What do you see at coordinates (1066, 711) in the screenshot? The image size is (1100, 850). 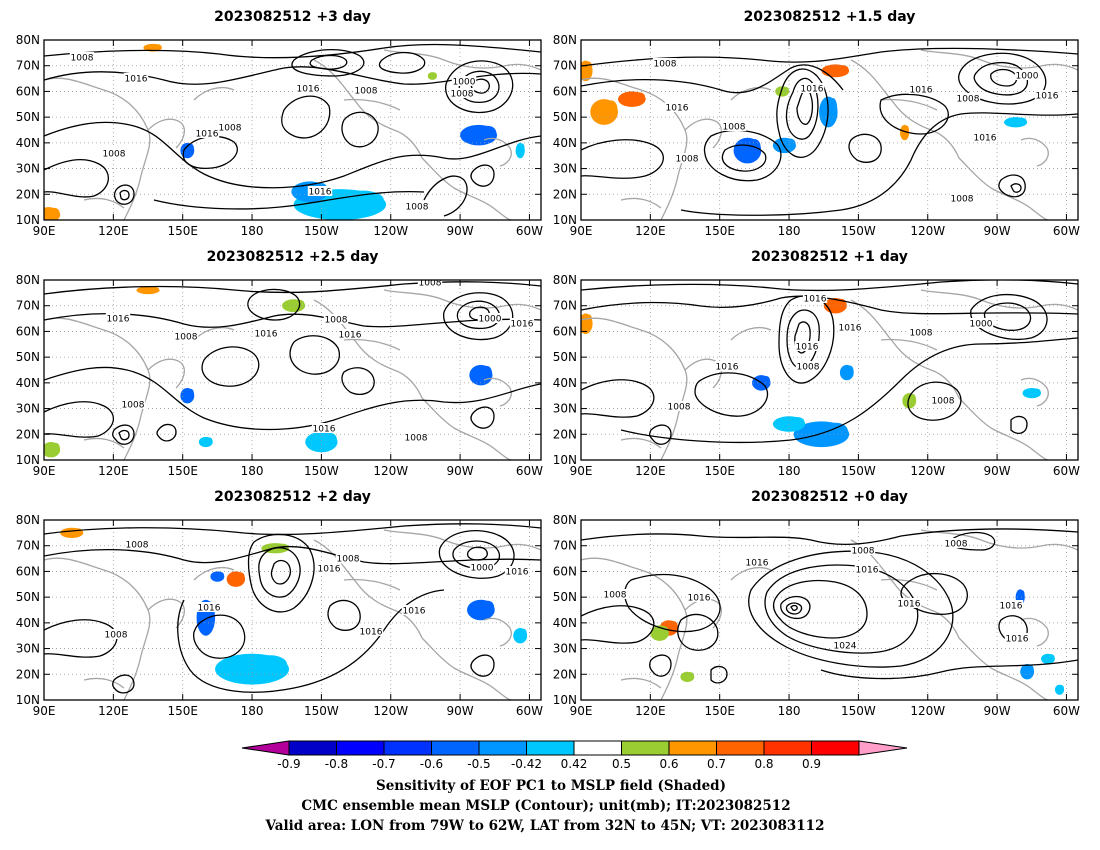 I see `lon-tick-label: 60W` at bounding box center [1066, 711].